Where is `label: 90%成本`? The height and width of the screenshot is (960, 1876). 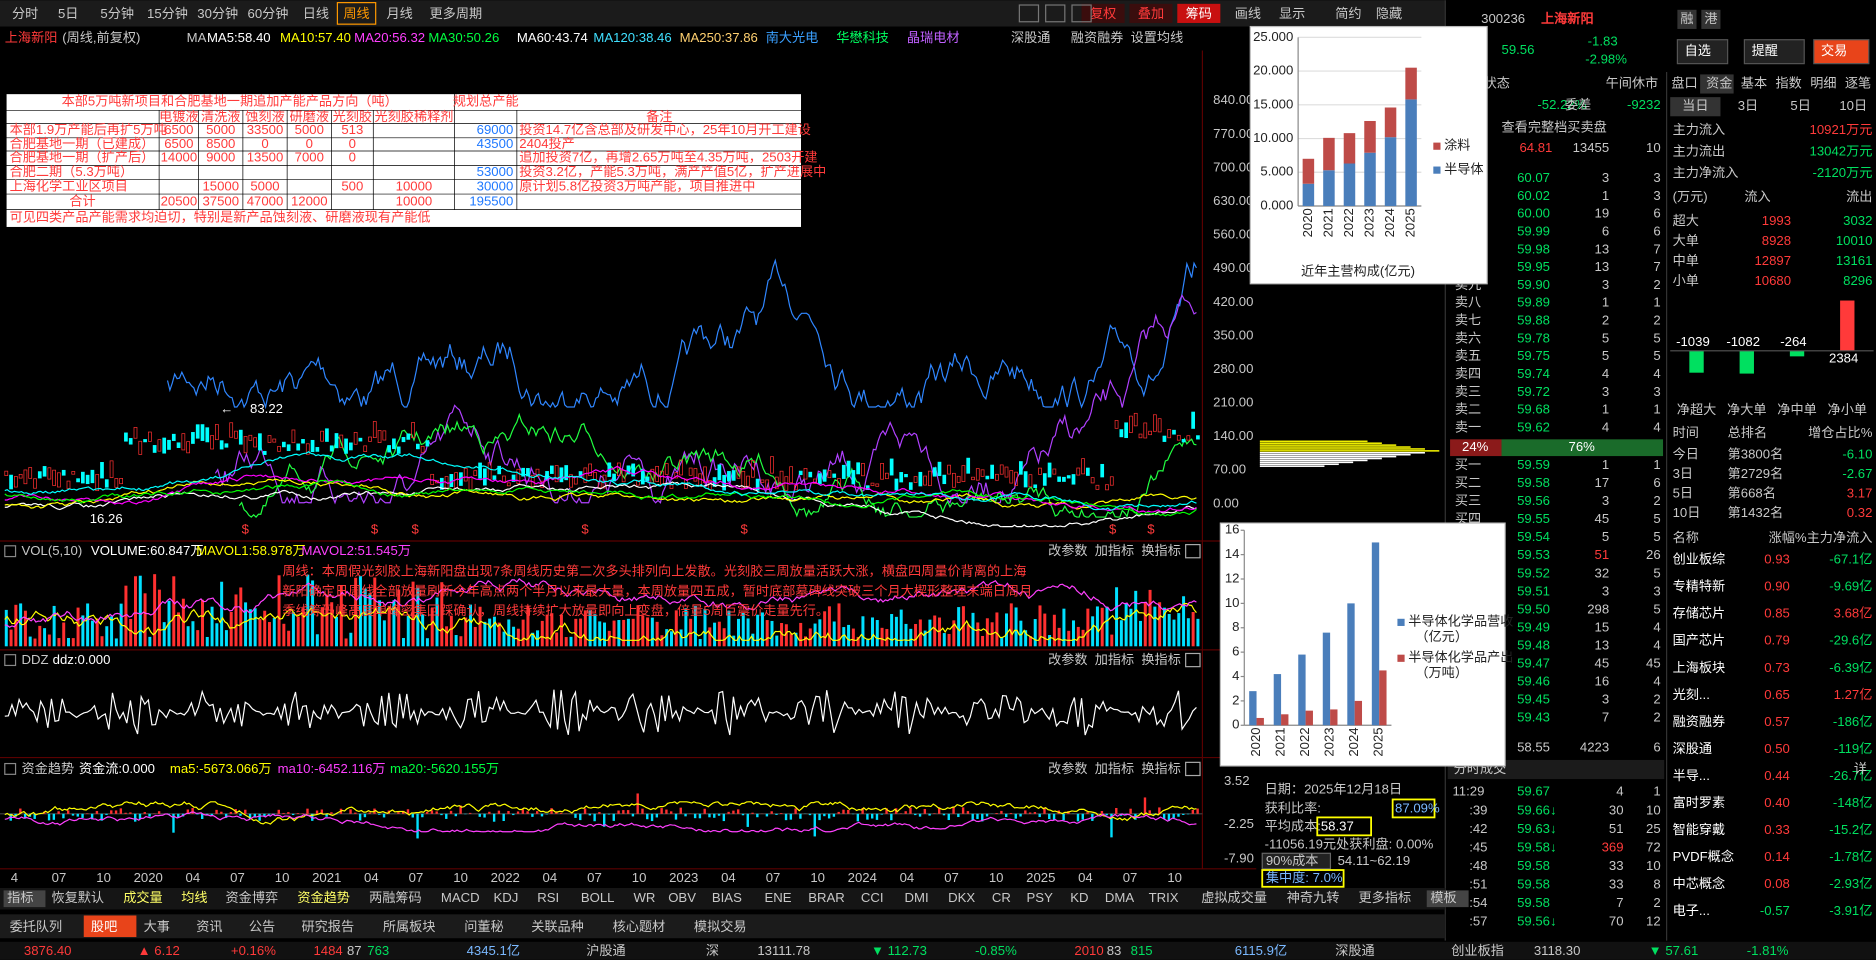 label: 90%成本 is located at coordinates (1292, 860).